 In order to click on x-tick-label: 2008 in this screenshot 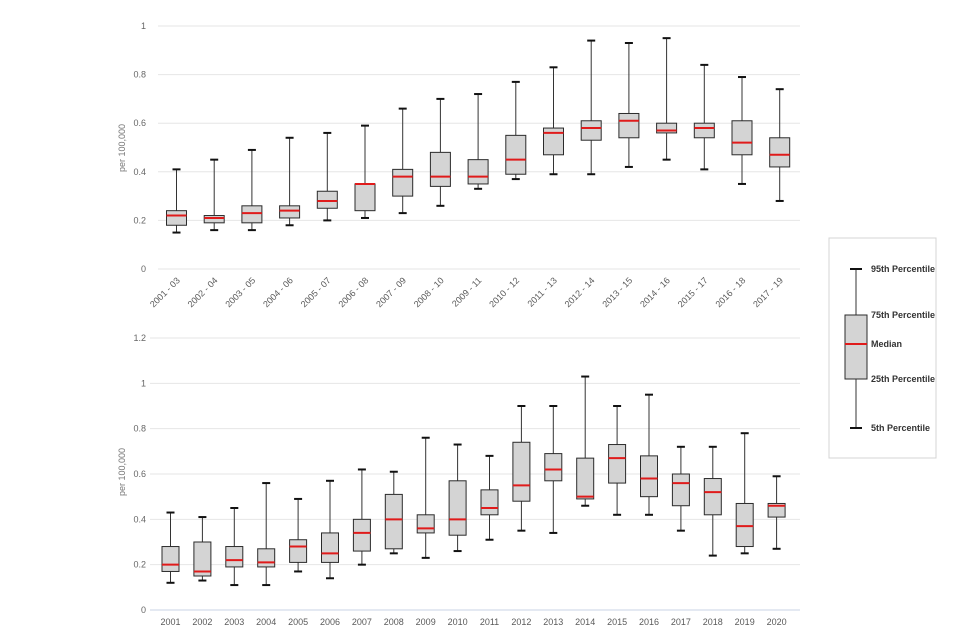, I will do `click(394, 622)`.